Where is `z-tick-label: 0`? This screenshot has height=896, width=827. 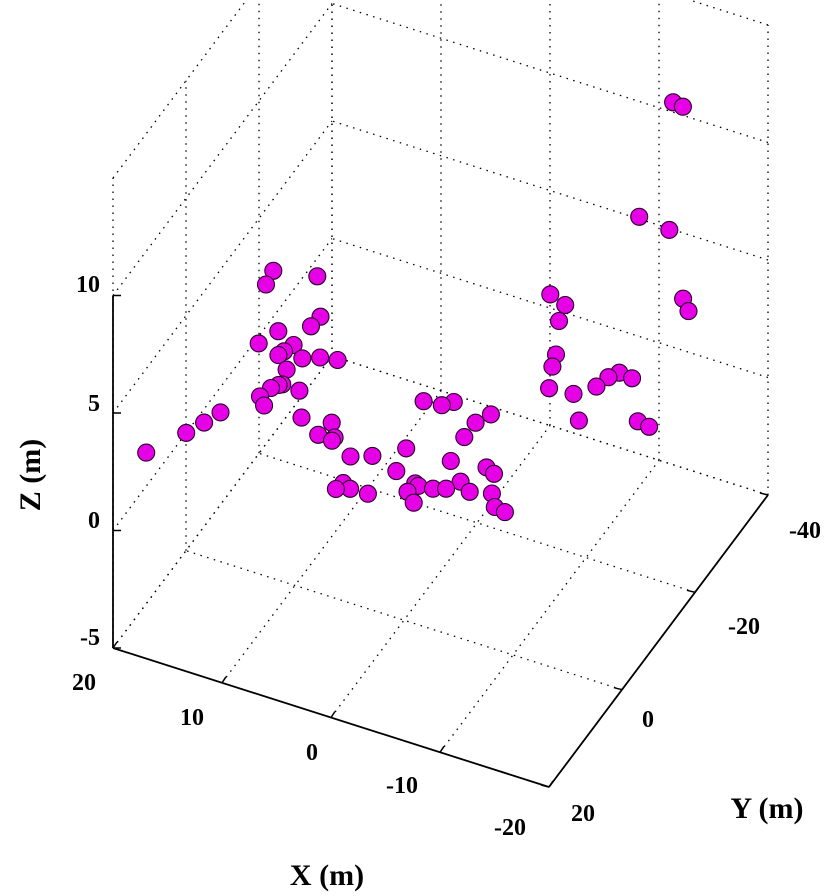 z-tick-label: 0 is located at coordinates (94, 521).